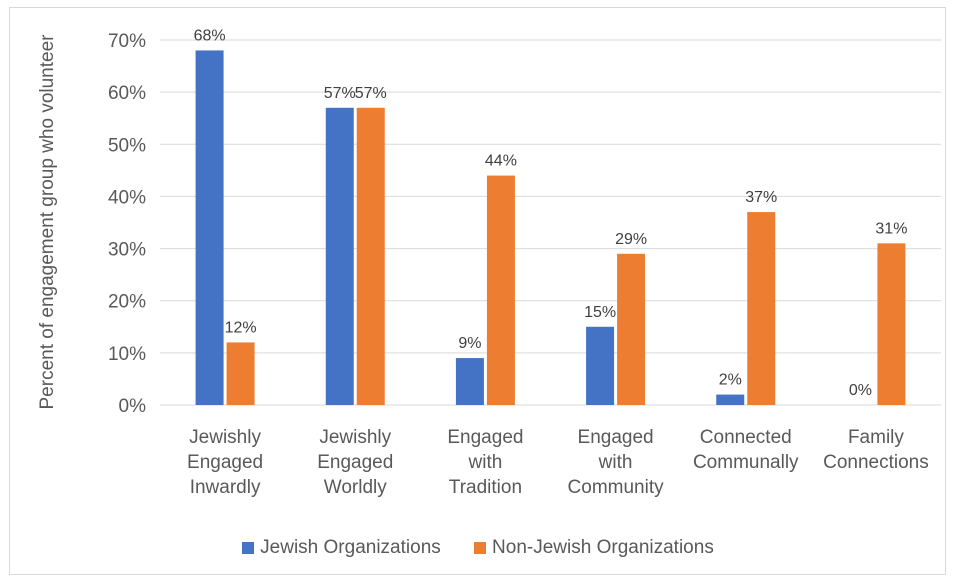 The width and height of the screenshot is (956, 581). I want to click on data-label: 2%, so click(730, 380).